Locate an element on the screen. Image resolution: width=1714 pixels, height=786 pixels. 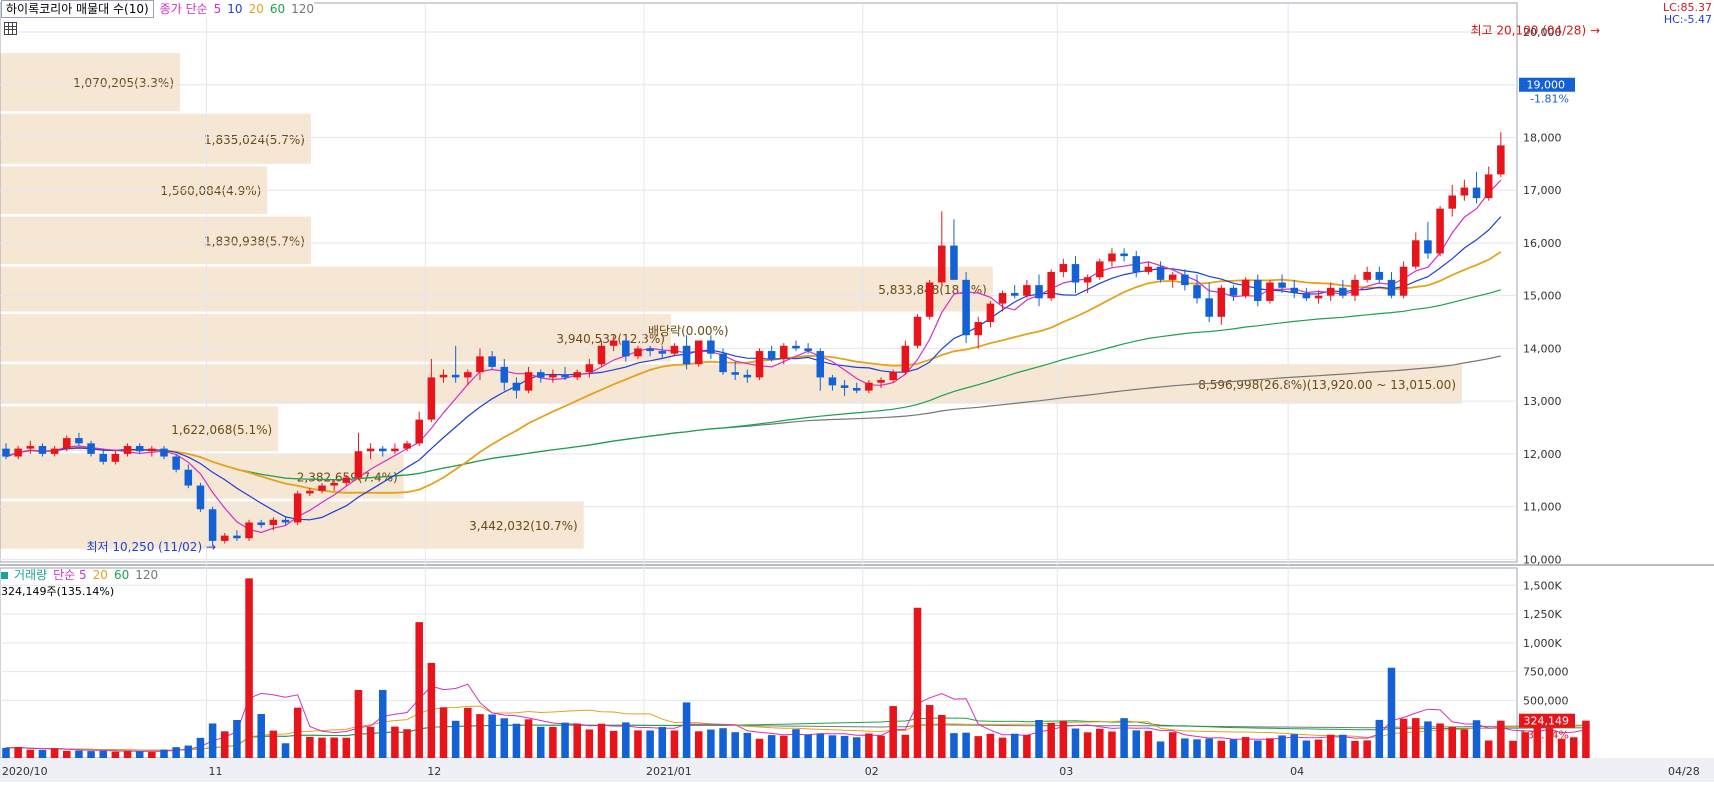
price-tick-label: 11,000 is located at coordinates (1542, 507).